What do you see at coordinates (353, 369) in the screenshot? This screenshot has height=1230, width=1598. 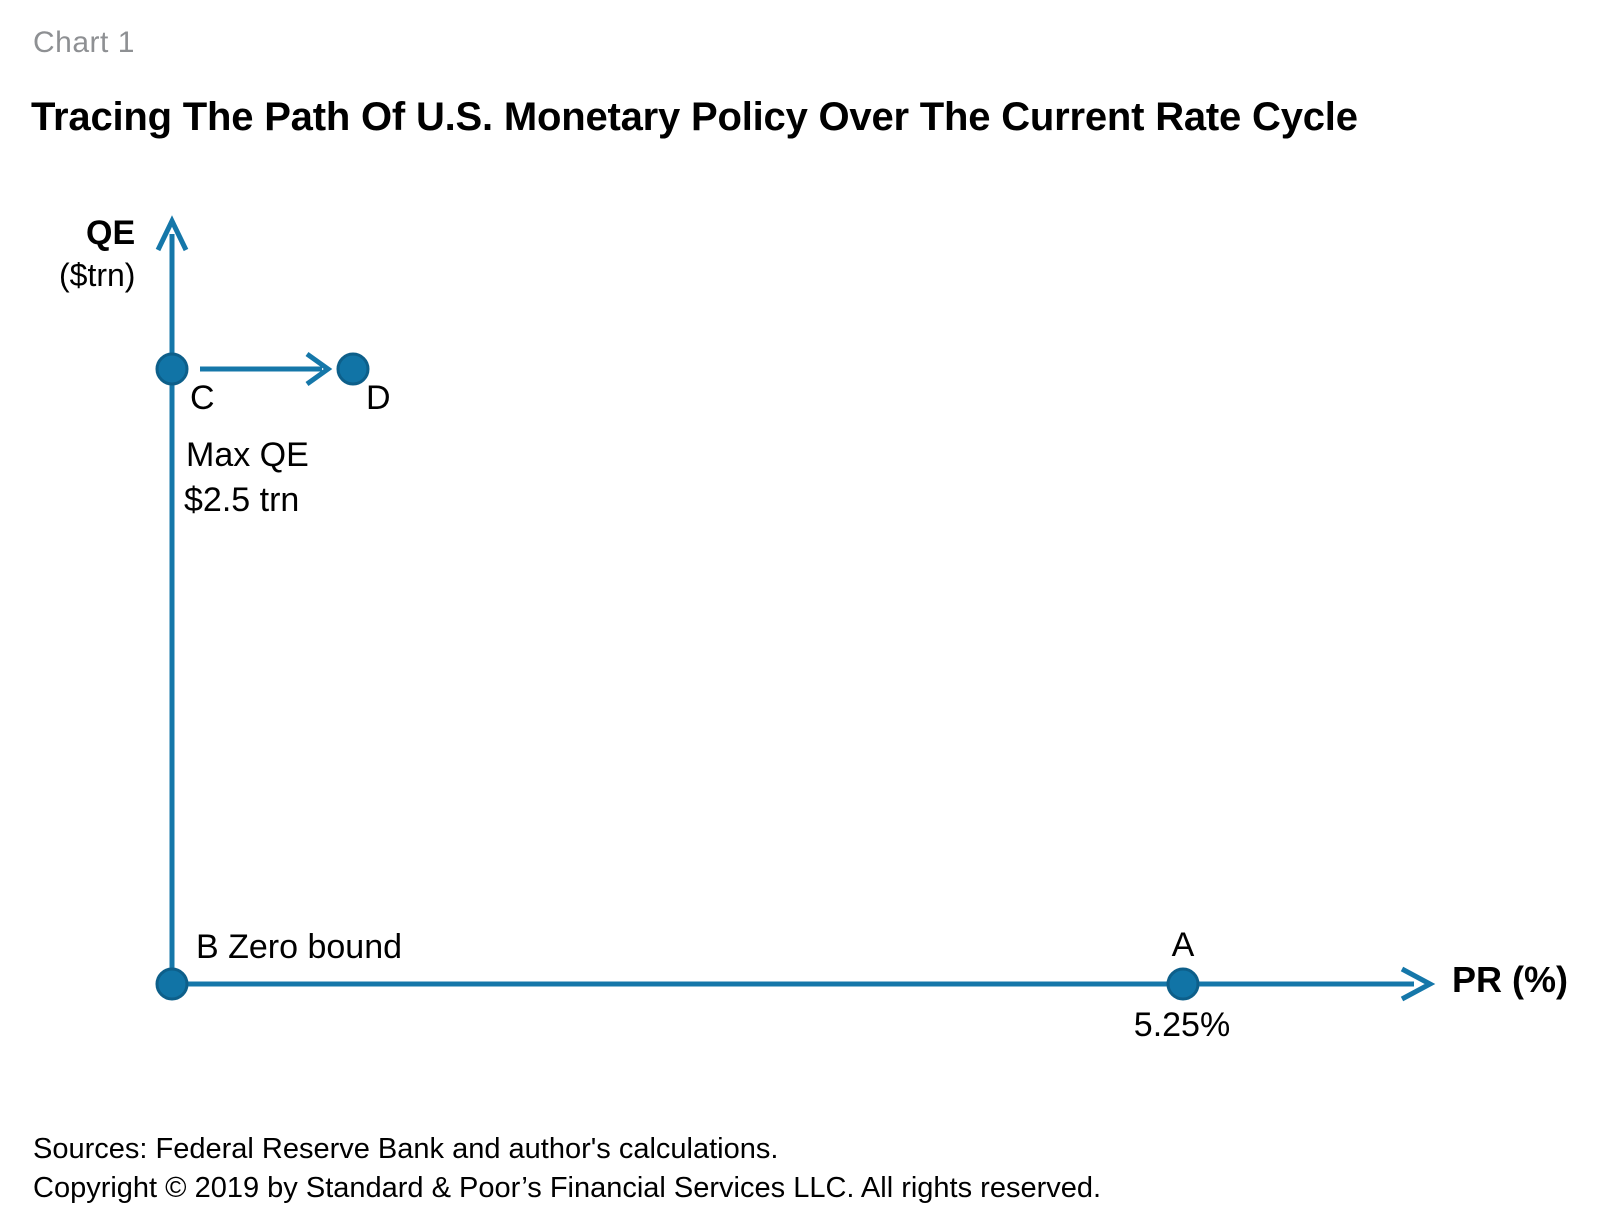 I see `point-d-dot` at bounding box center [353, 369].